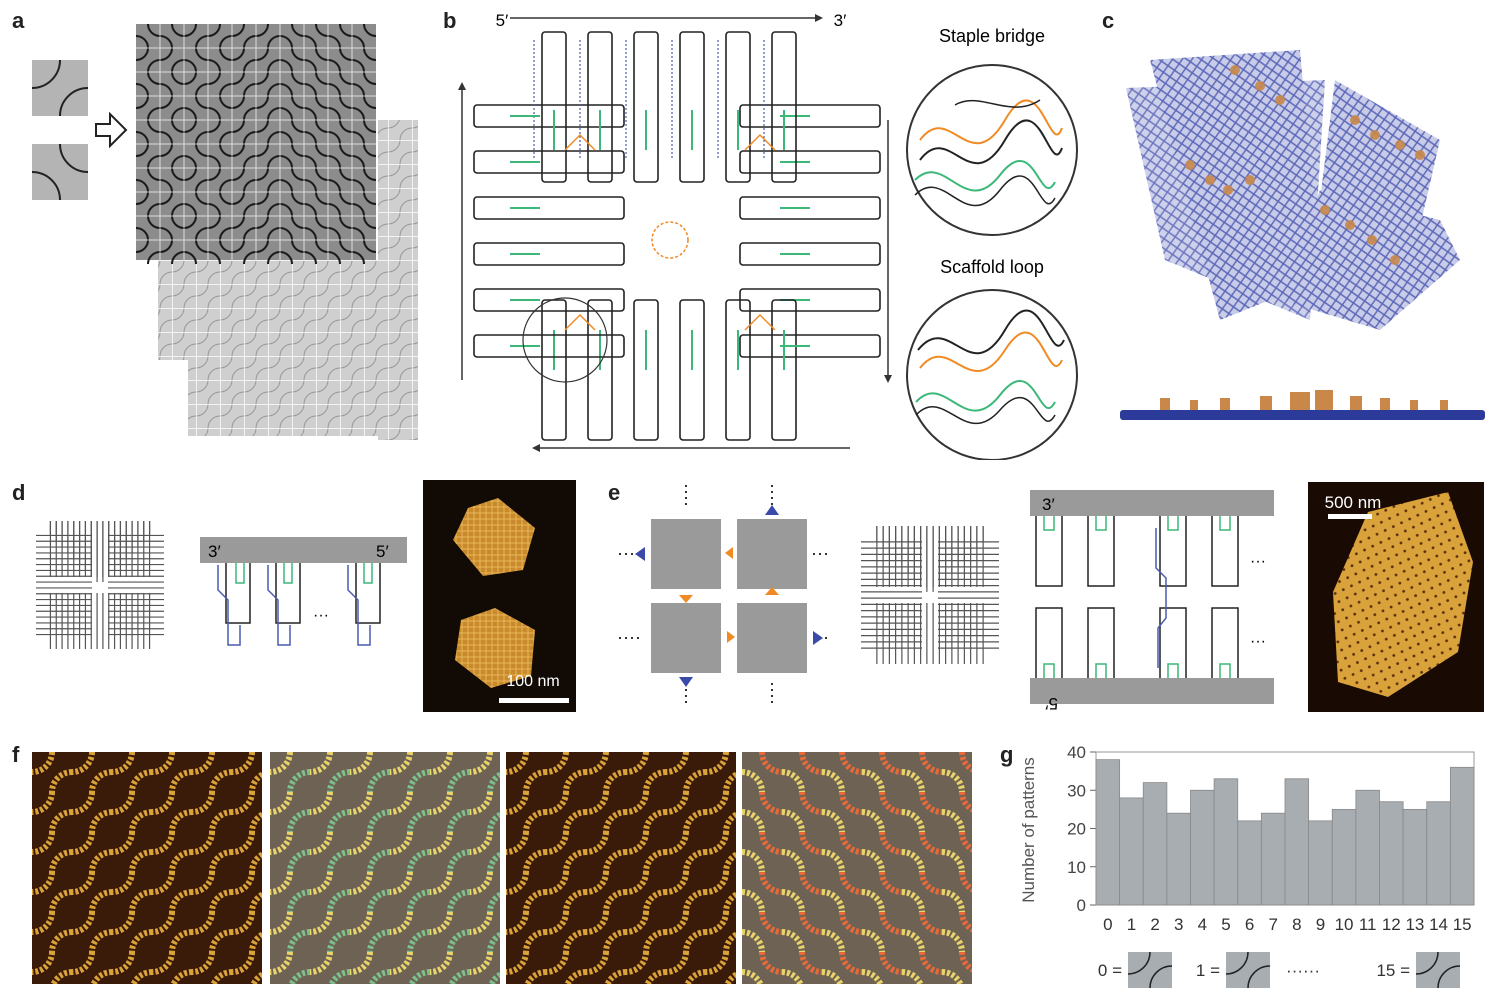 Image resolution: width=1493 pixels, height=992 pixels. I want to click on x-tick-label: 0, so click(1107, 924).